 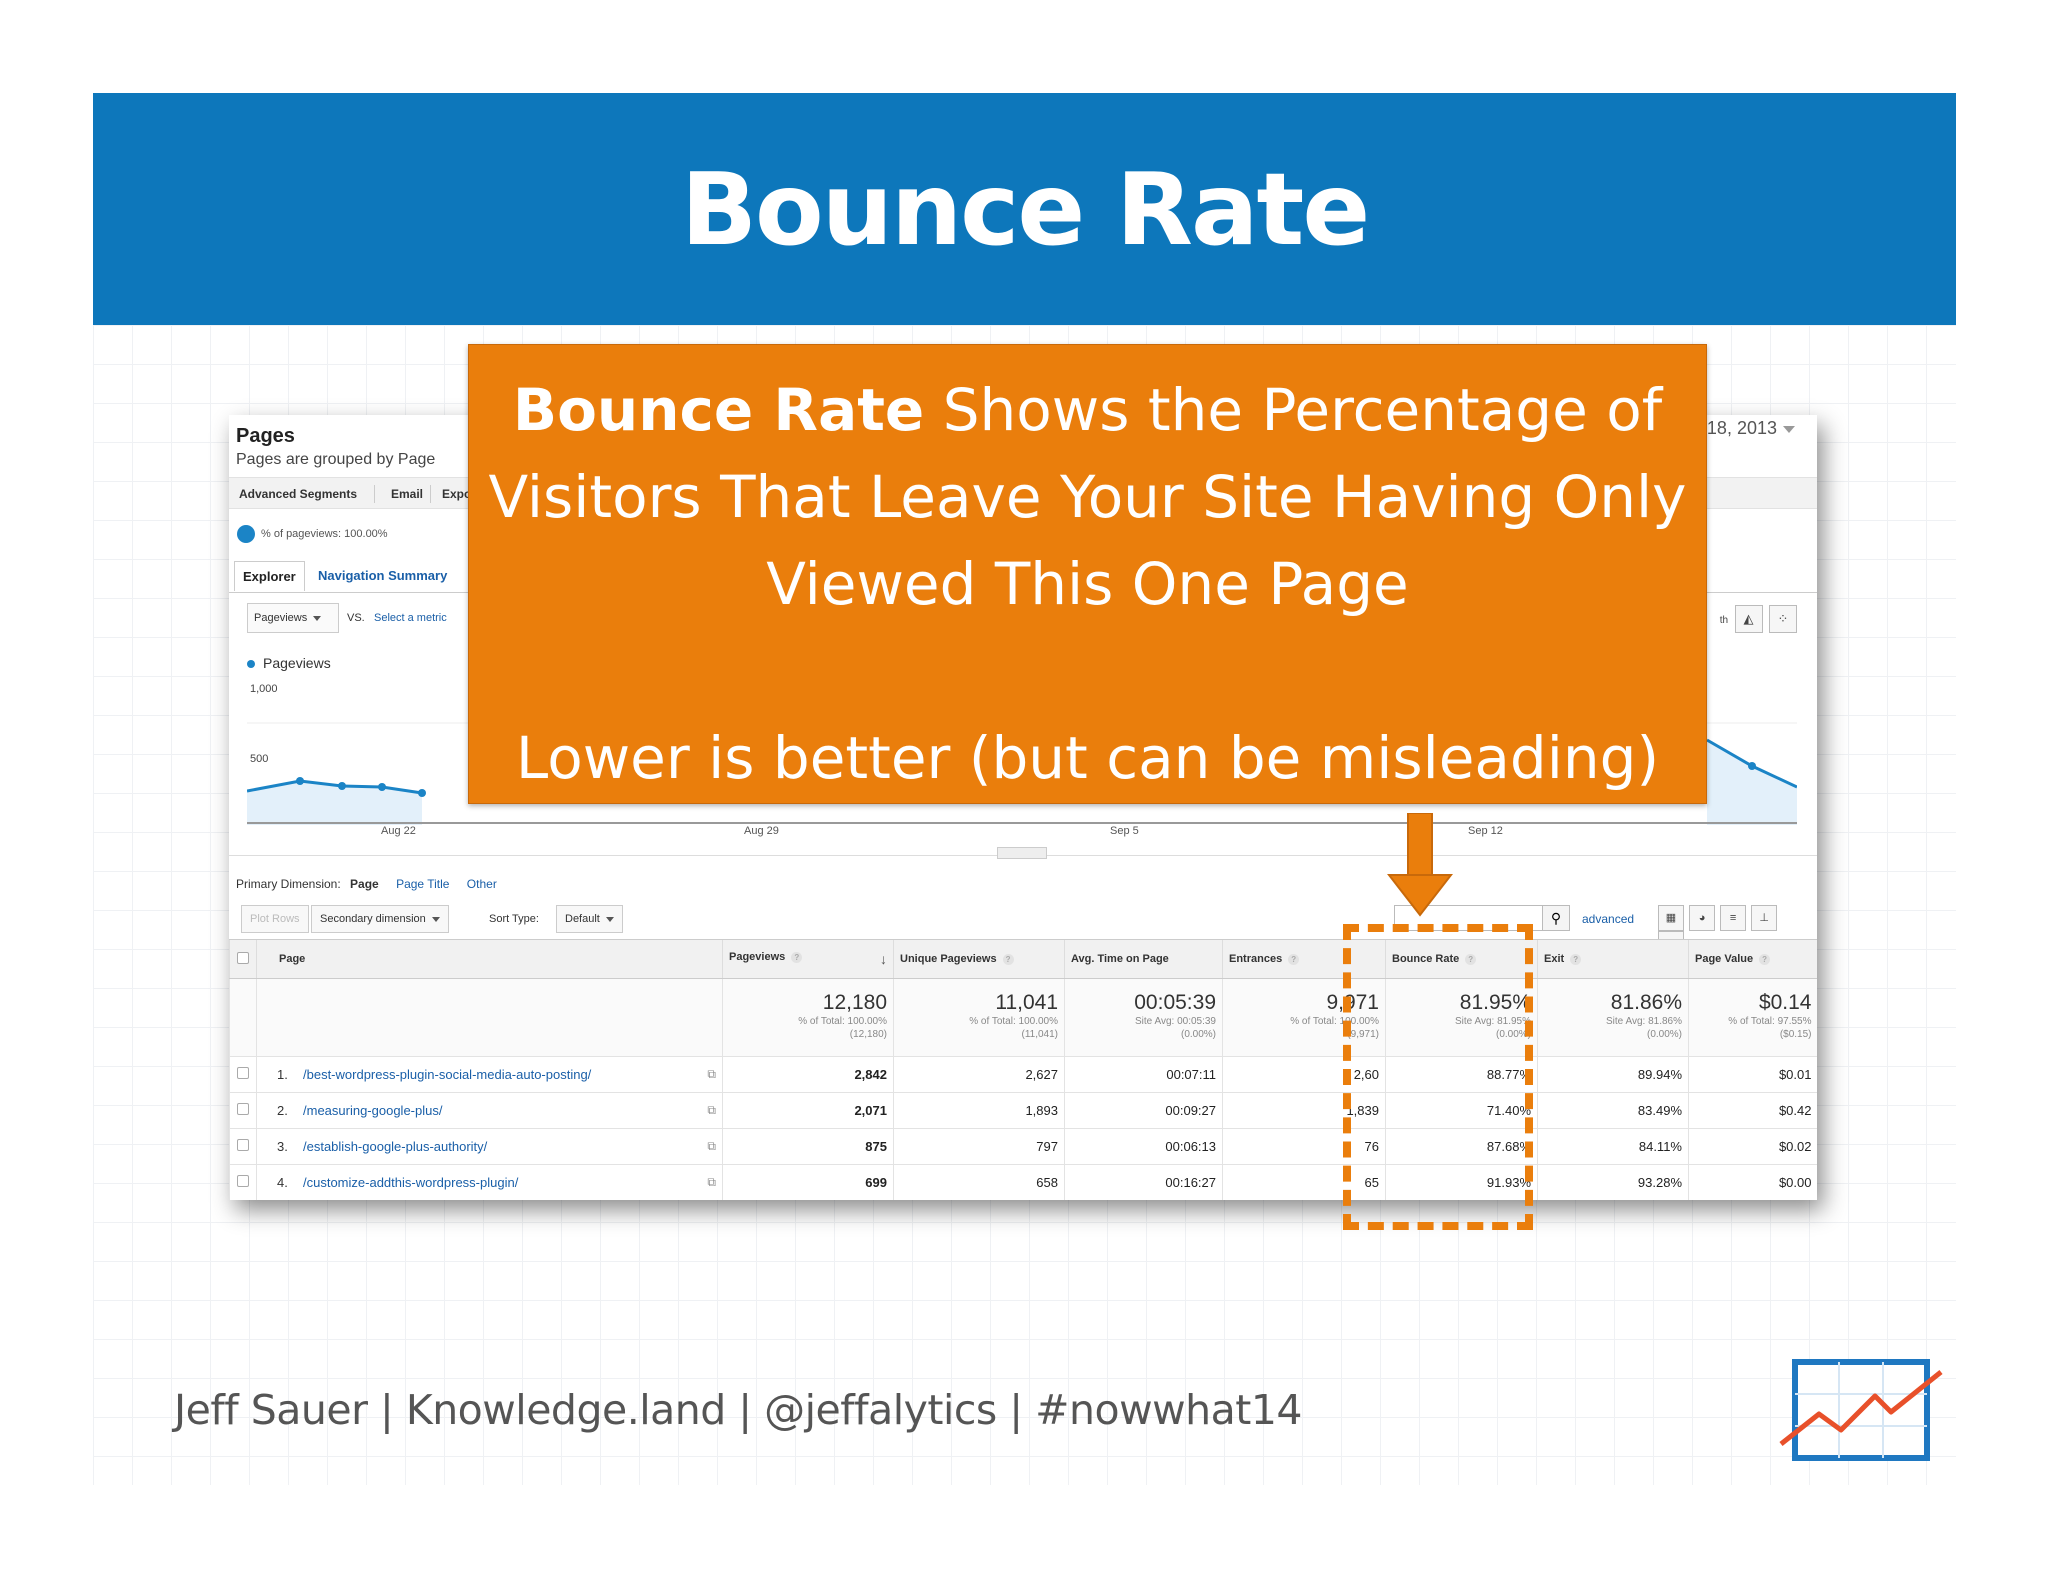 What do you see at coordinates (1556, 918) in the screenshot?
I see `search-icon: ⚲` at bounding box center [1556, 918].